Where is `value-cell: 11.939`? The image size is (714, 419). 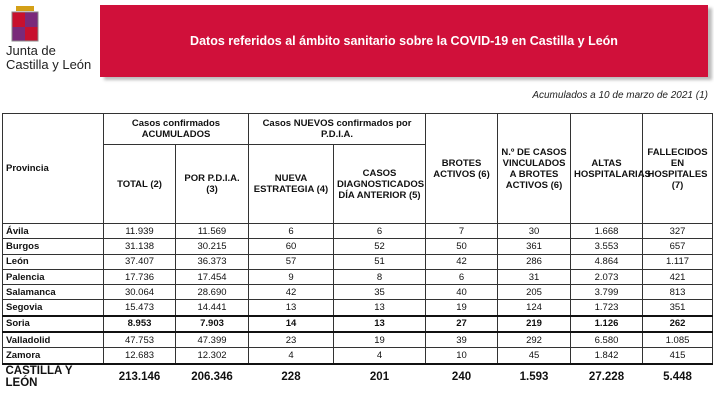
value-cell: 11.939 is located at coordinates (139, 231).